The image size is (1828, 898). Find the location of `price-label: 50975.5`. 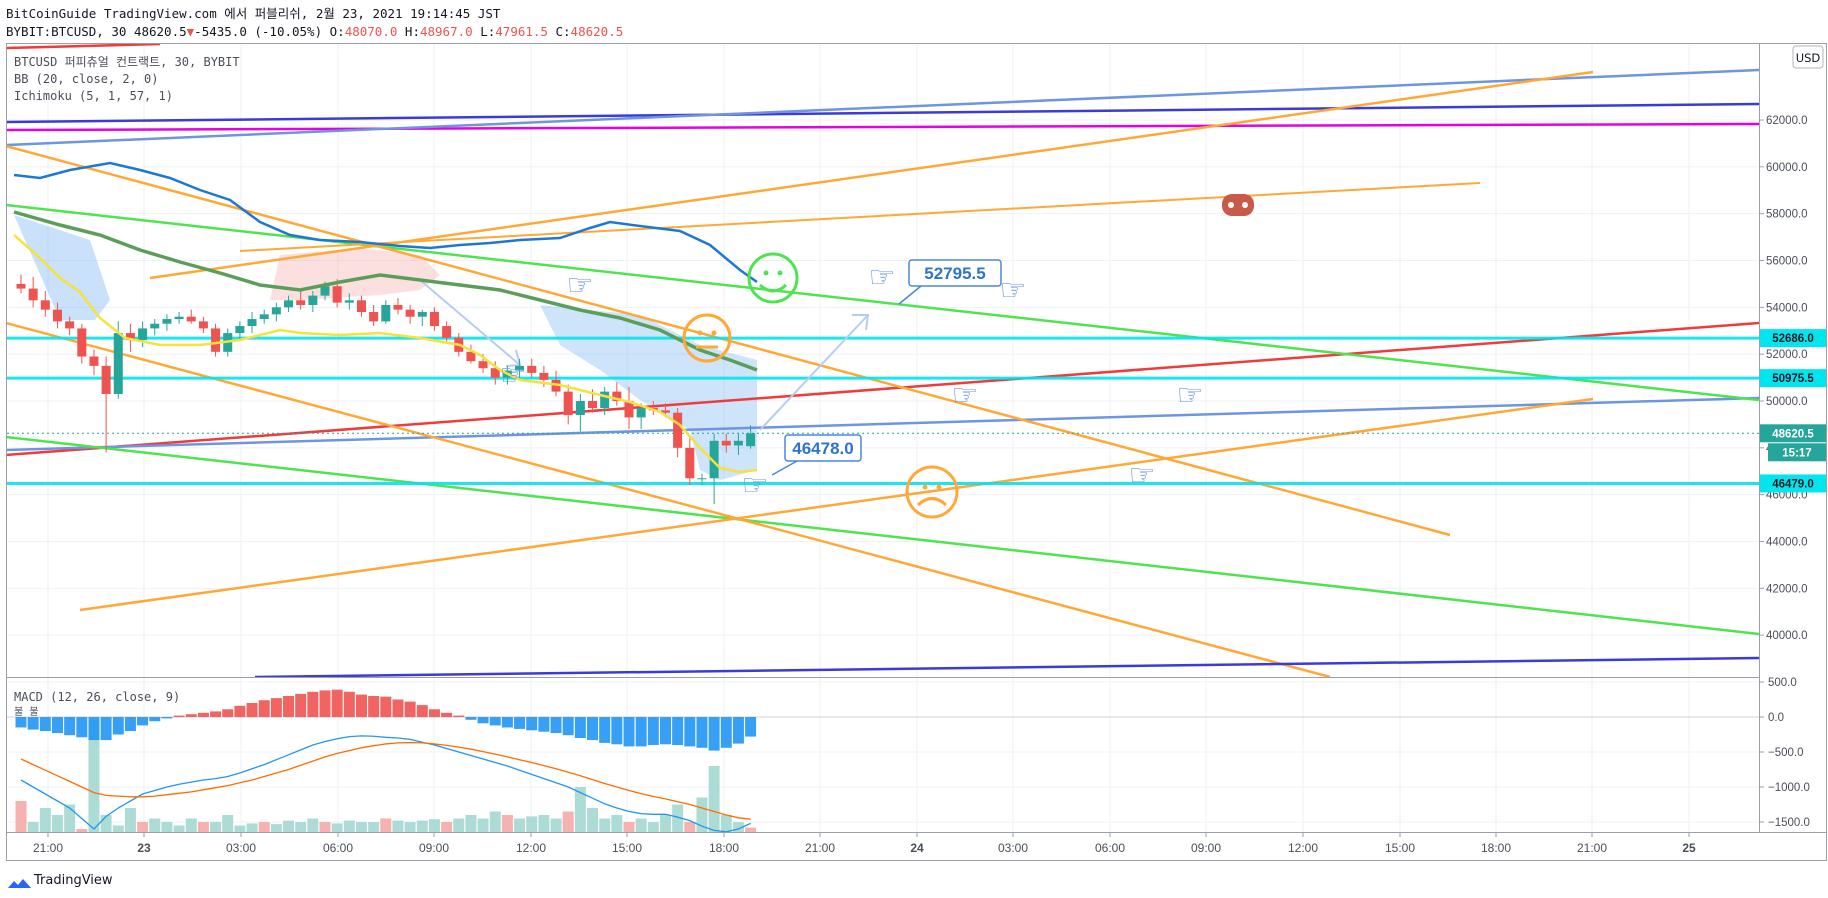

price-label: 50975.5 is located at coordinates (1793, 379).